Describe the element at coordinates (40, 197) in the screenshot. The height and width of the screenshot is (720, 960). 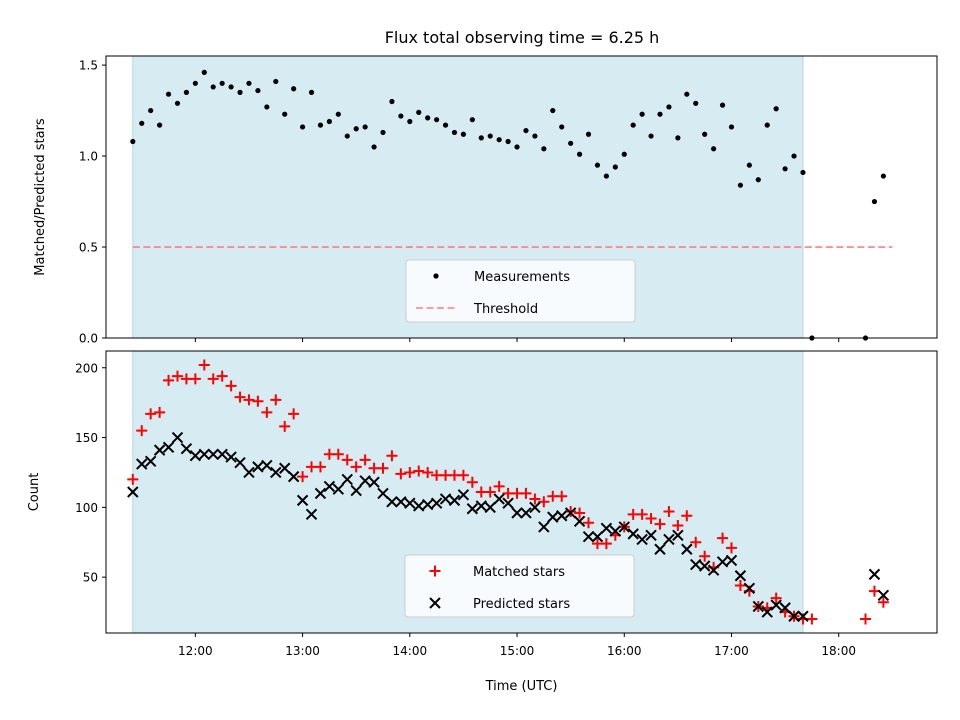
I see `y-axis-label: Matched/Predicted stars` at that location.